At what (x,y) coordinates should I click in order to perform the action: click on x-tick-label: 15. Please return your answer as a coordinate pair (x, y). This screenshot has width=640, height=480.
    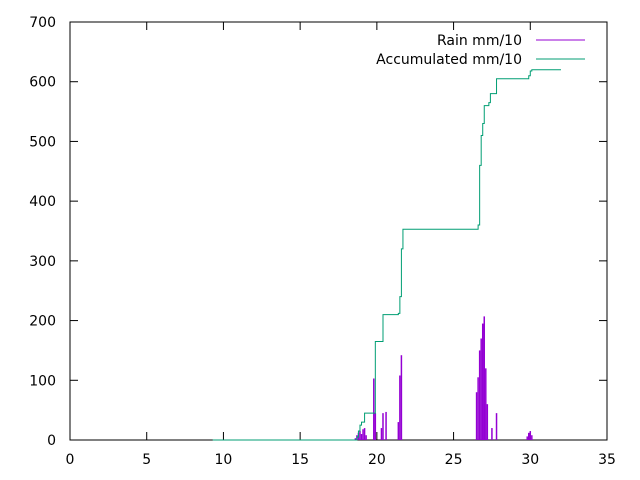
    Looking at the image, I should click on (300, 460).